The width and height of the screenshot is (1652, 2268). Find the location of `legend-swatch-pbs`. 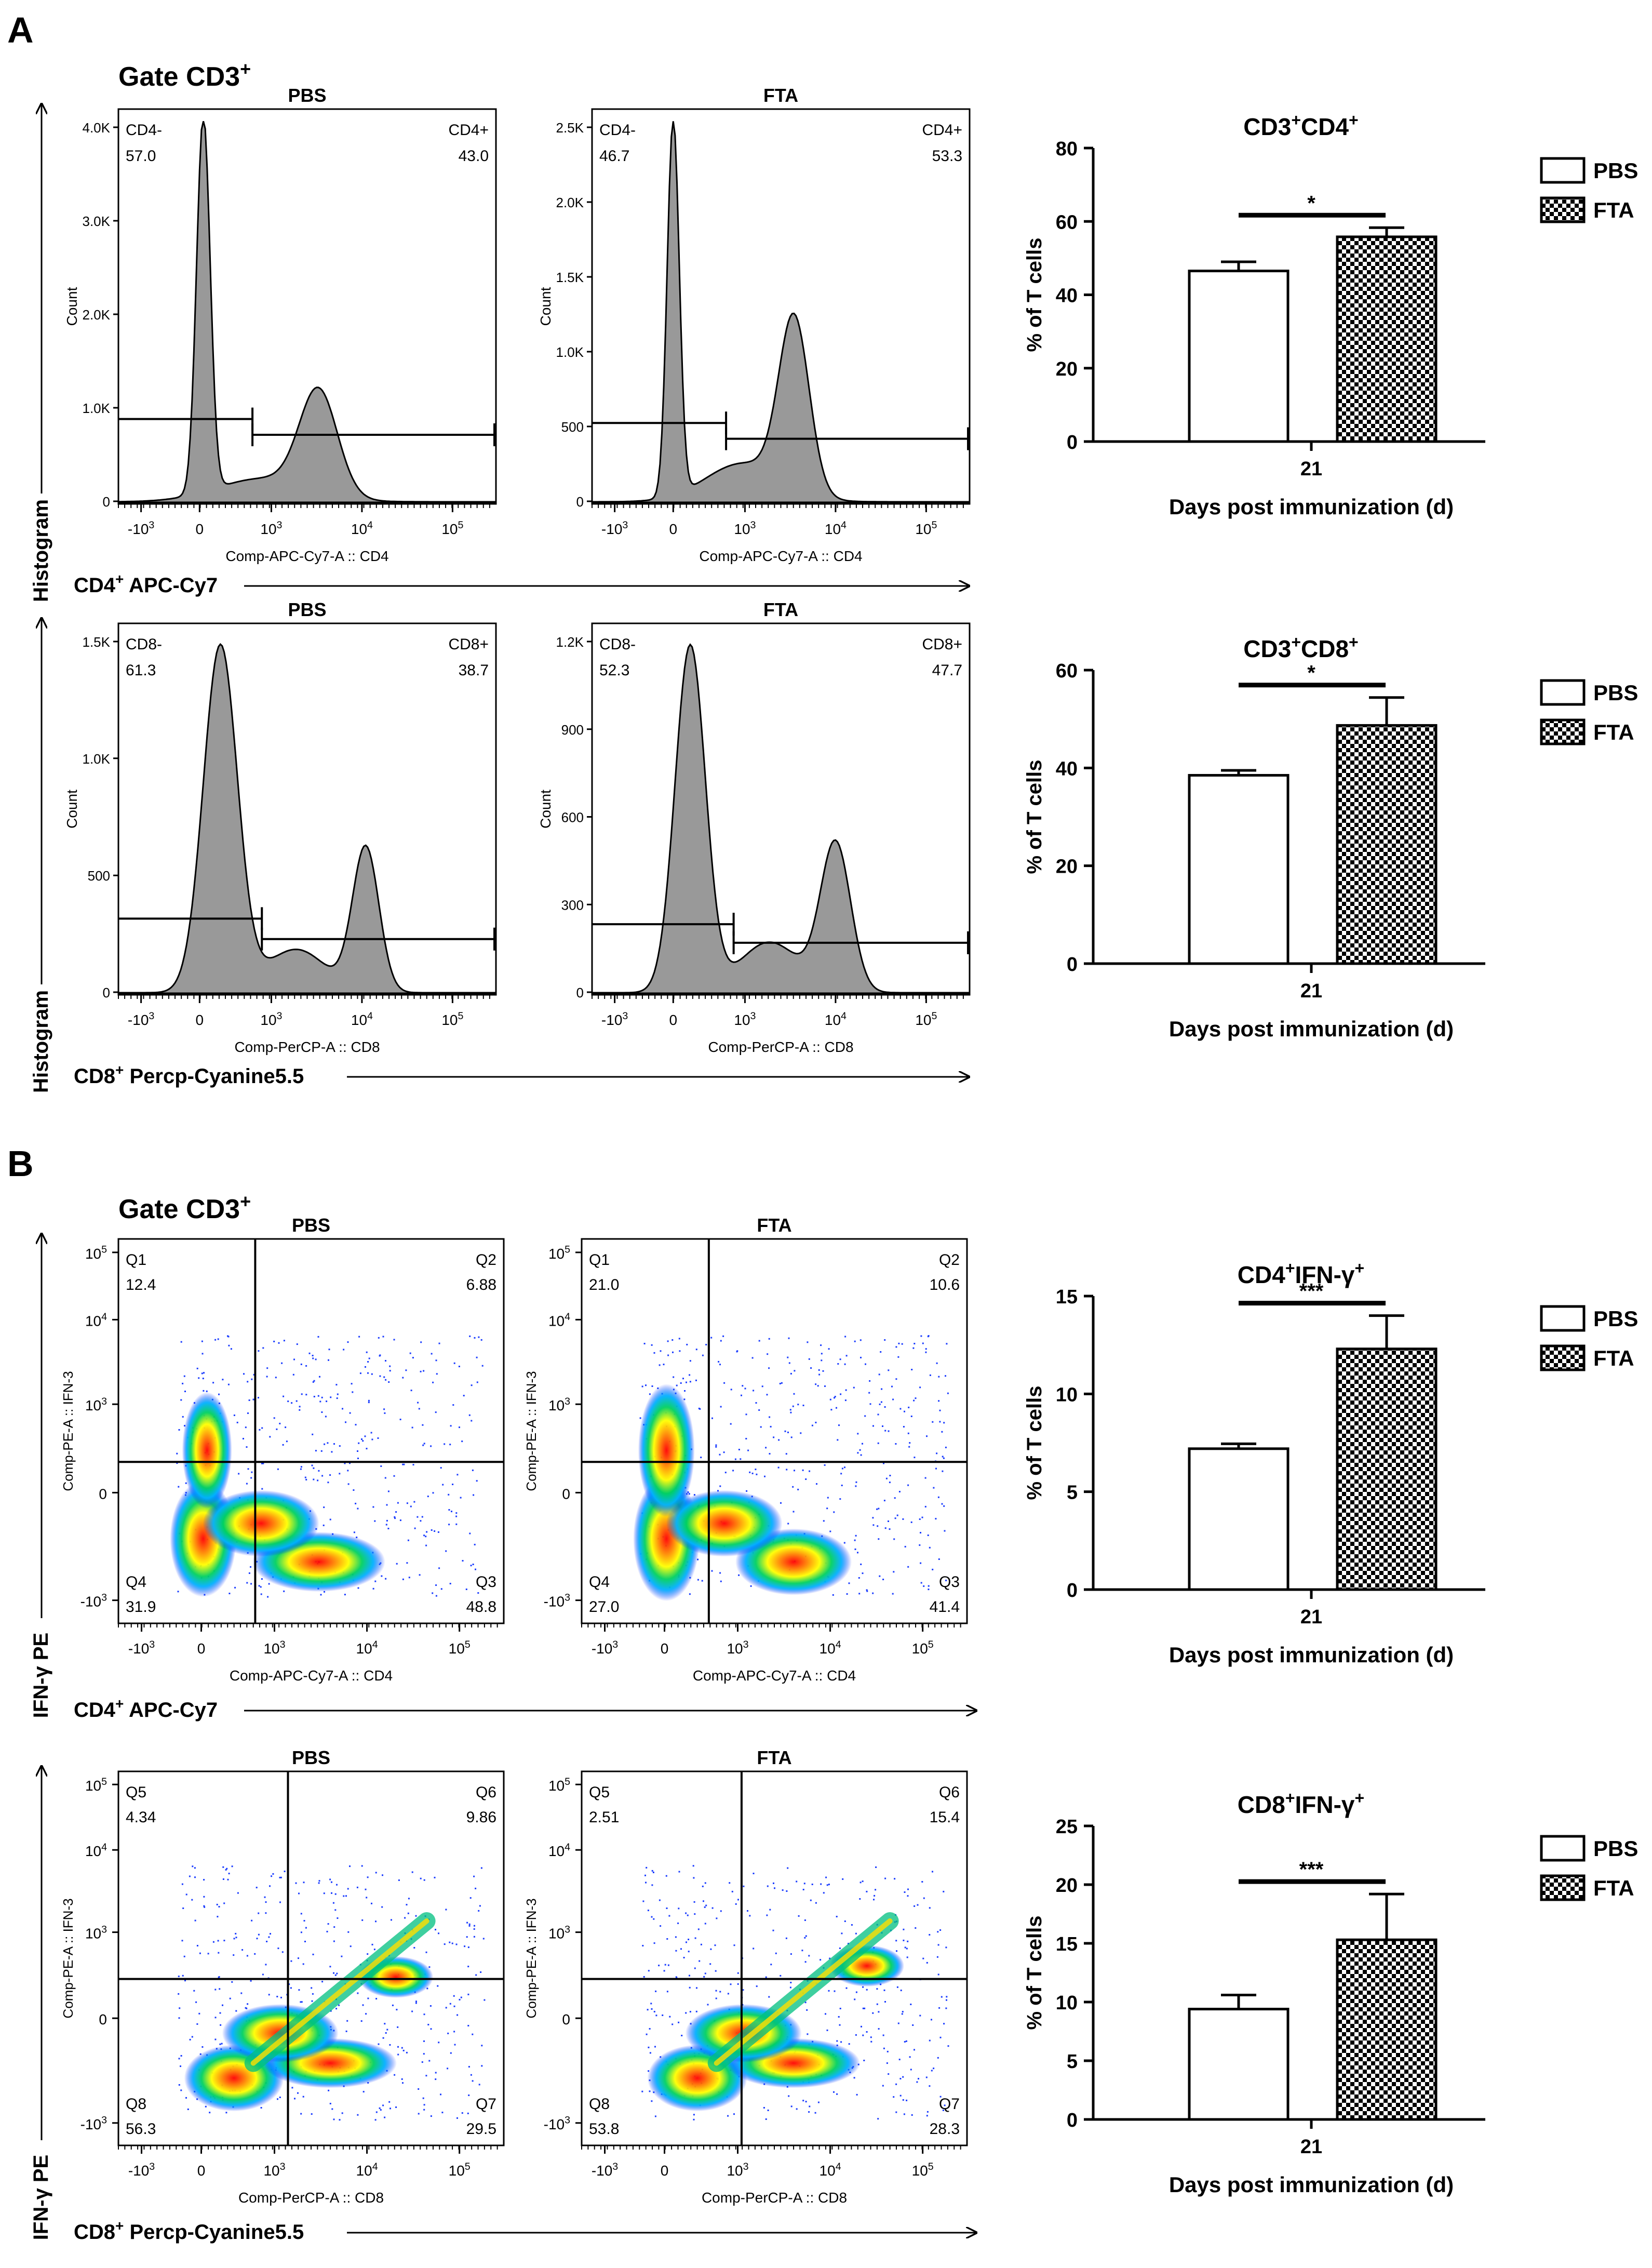

legend-swatch-pbs is located at coordinates (1563, 1848).